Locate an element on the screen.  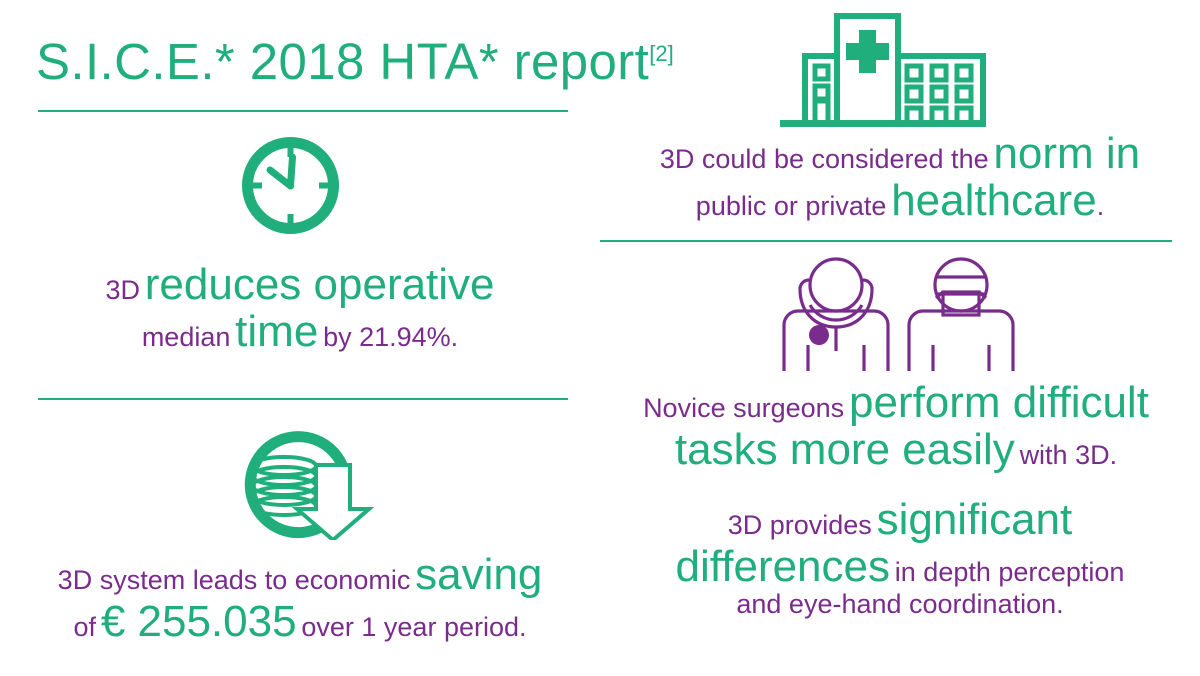
operative-time-statement: 3D reduces operative median time by 21.94%. is located at coordinates (300, 308).